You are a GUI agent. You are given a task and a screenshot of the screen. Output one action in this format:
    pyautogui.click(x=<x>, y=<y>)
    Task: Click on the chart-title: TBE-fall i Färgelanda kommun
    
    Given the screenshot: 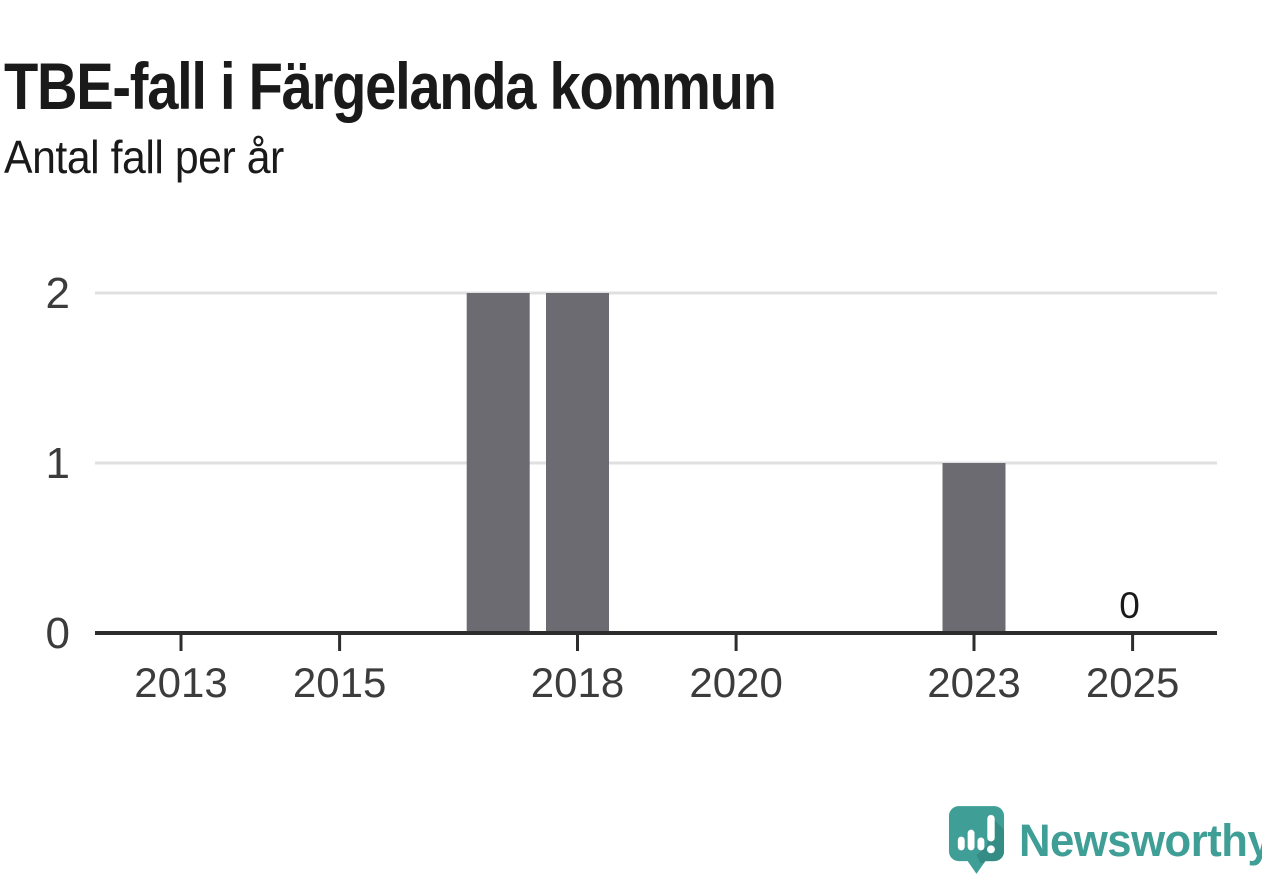 What is the action you would take?
    pyautogui.click(x=390, y=86)
    